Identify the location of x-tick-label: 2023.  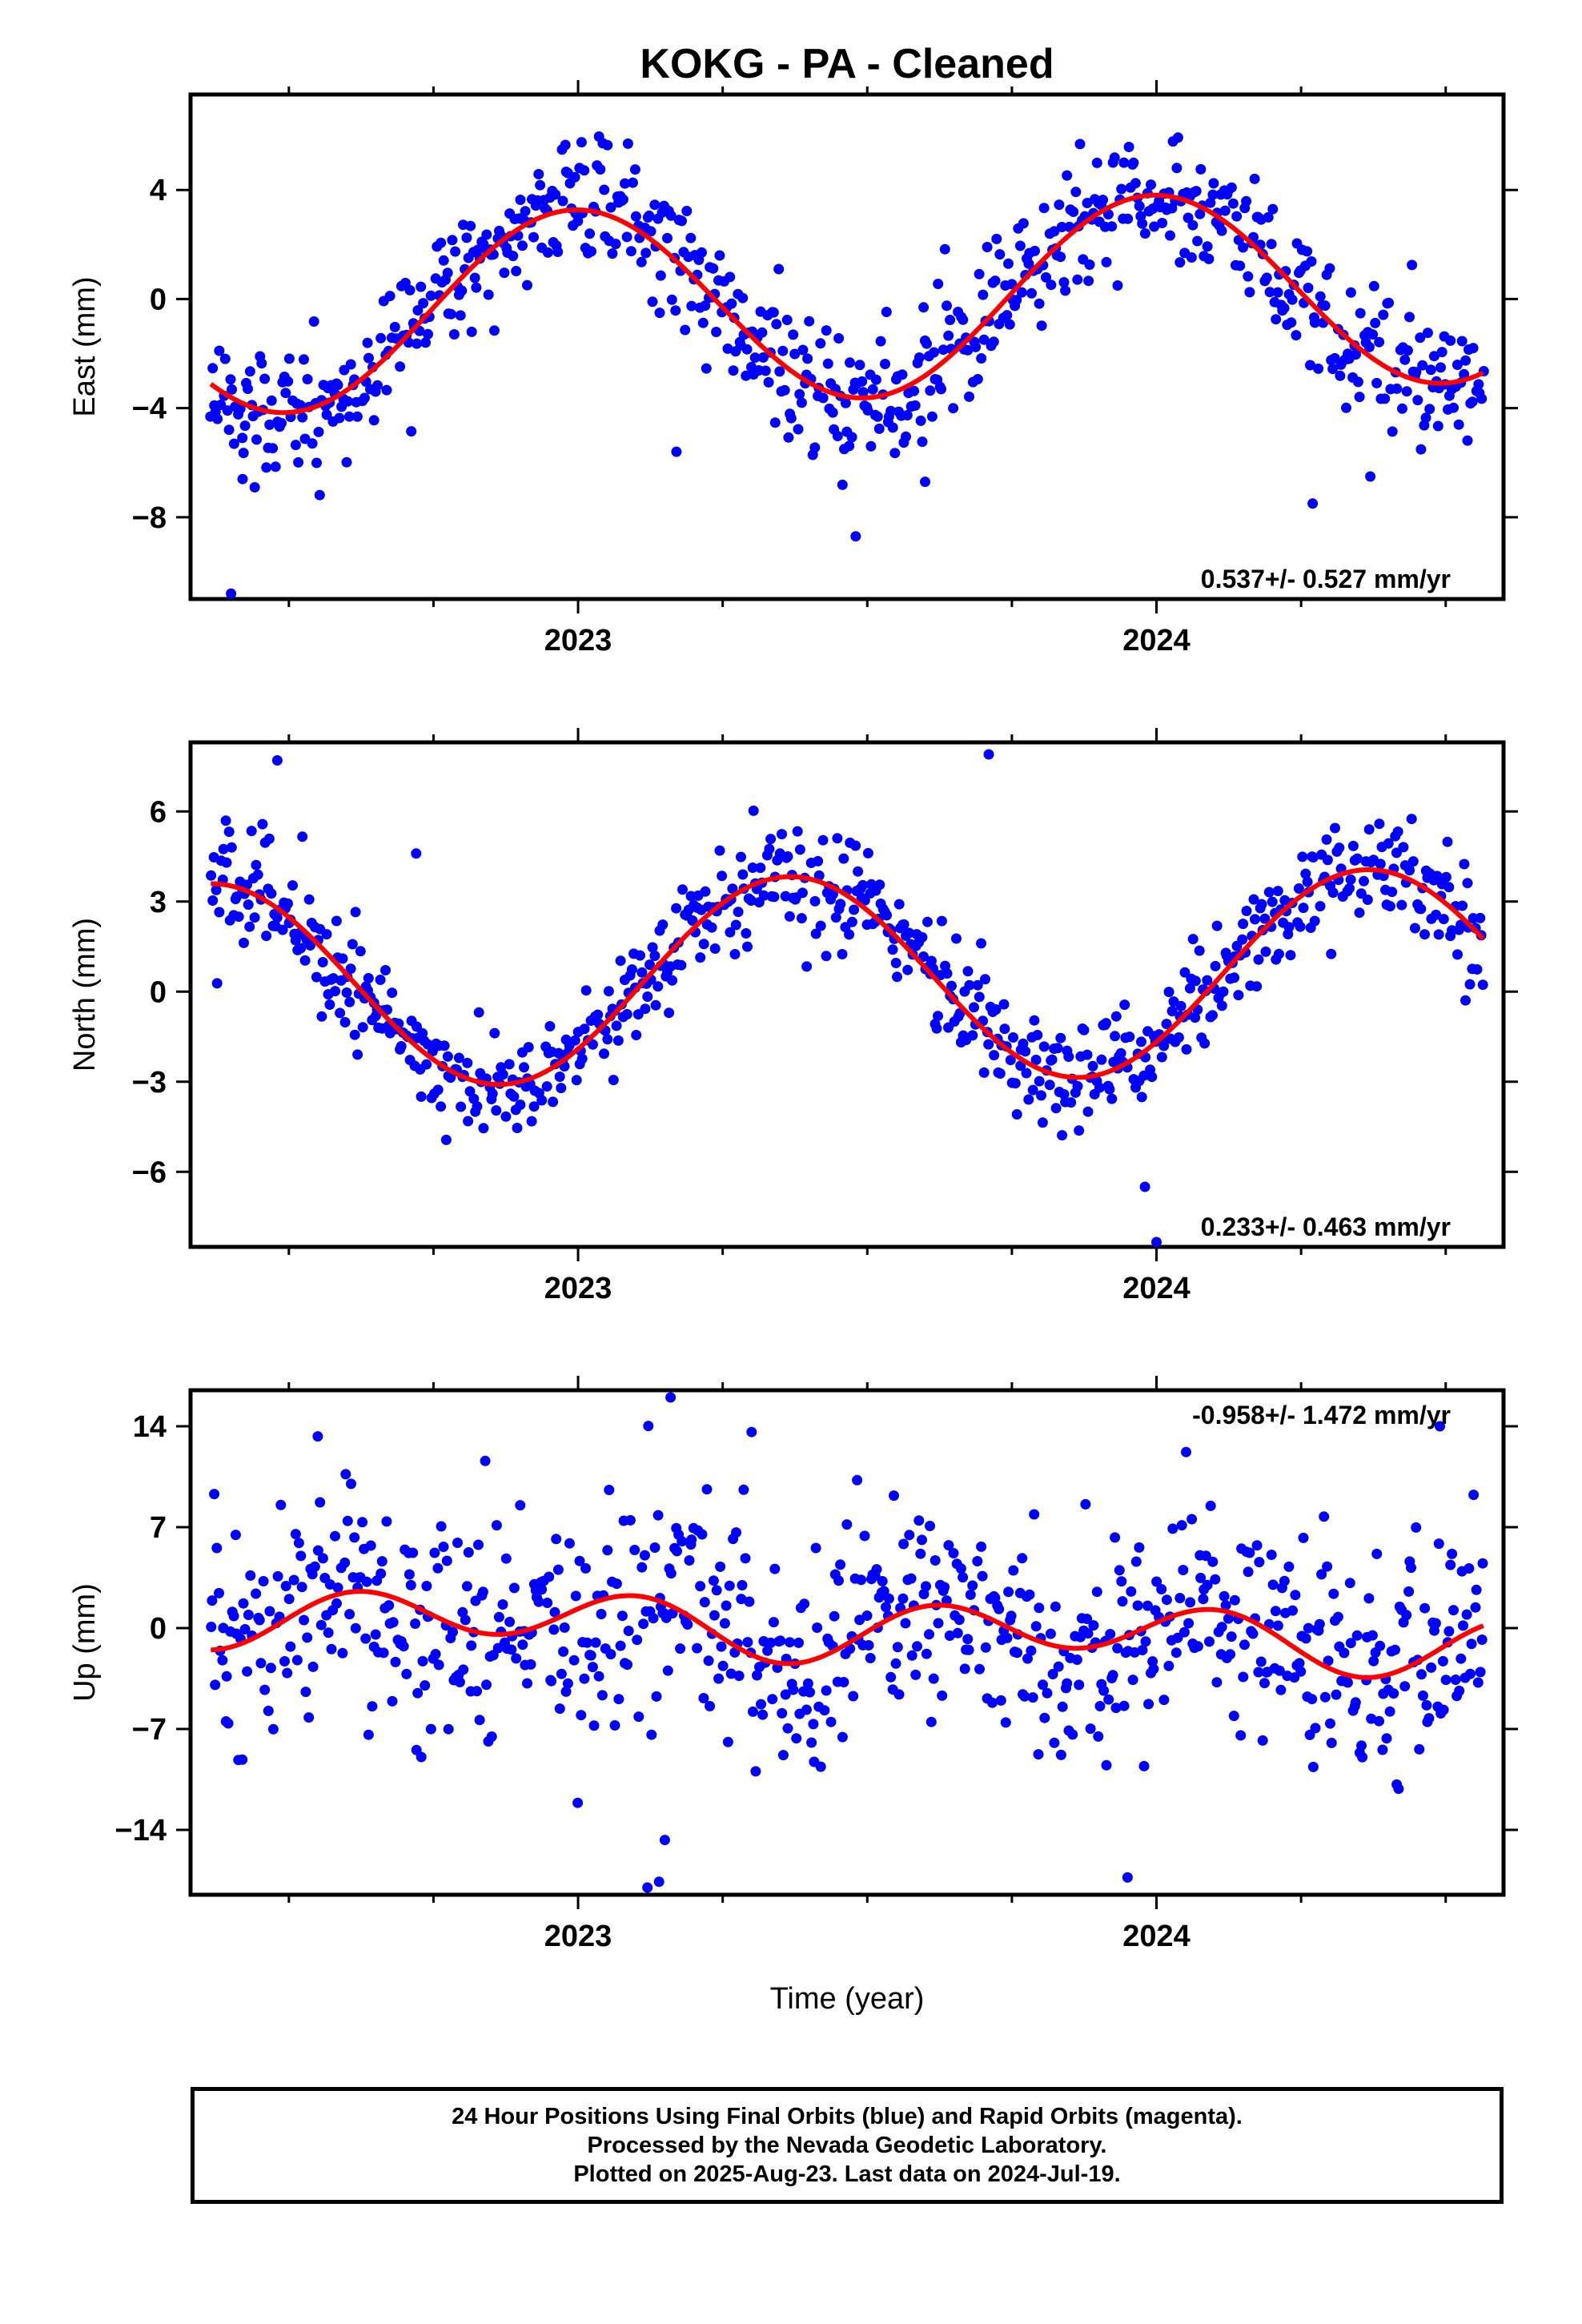
(578, 1936).